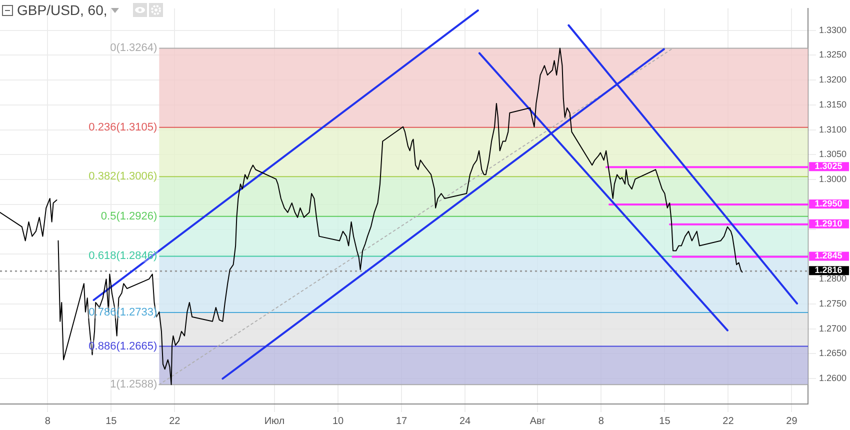 This screenshot has height=430, width=850. Describe the element at coordinates (828, 270) in the screenshot. I see `ref-line-label: 1.2816` at that location.